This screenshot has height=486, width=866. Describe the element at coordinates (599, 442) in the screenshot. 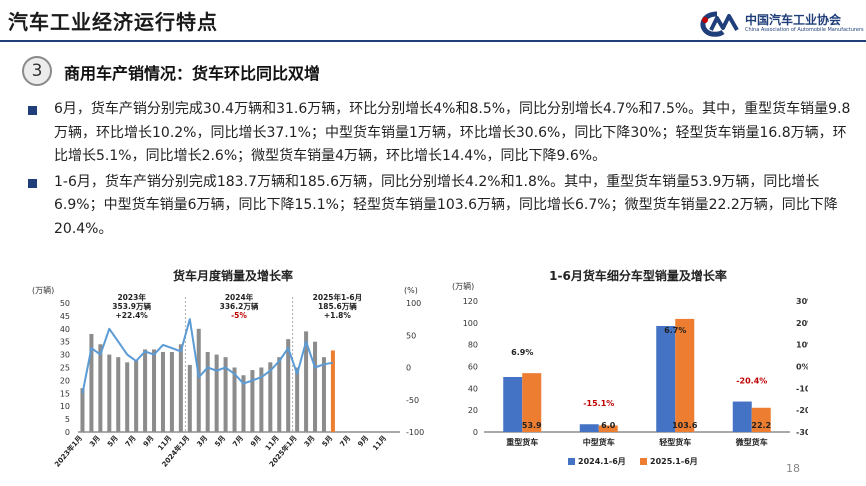

I see `category-label: 中型货车` at that location.